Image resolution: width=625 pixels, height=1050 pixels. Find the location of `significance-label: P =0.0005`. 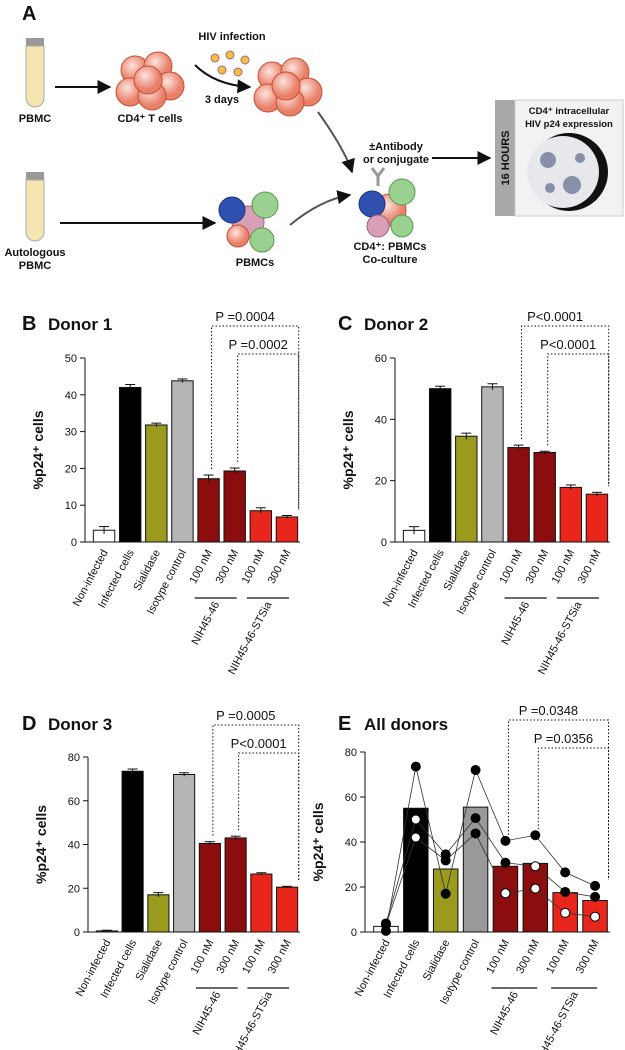

significance-label: P =0.0005 is located at coordinates (245, 715).